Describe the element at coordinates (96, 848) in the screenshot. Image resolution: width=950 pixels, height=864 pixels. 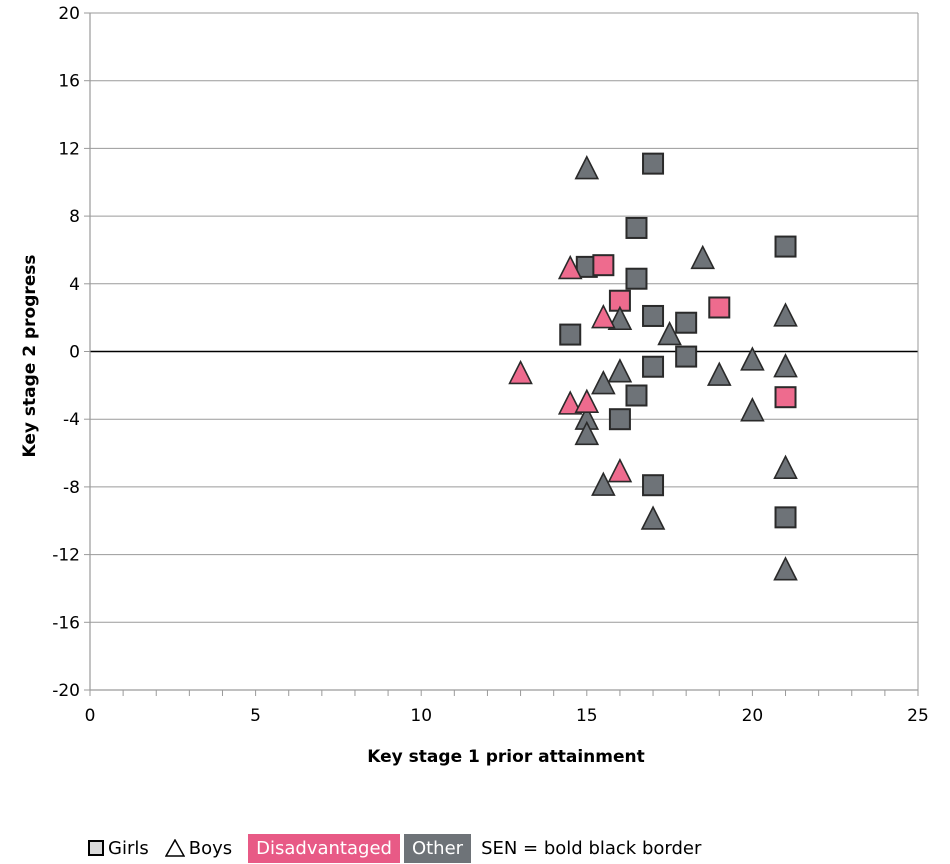
I see `square-icon` at that location.